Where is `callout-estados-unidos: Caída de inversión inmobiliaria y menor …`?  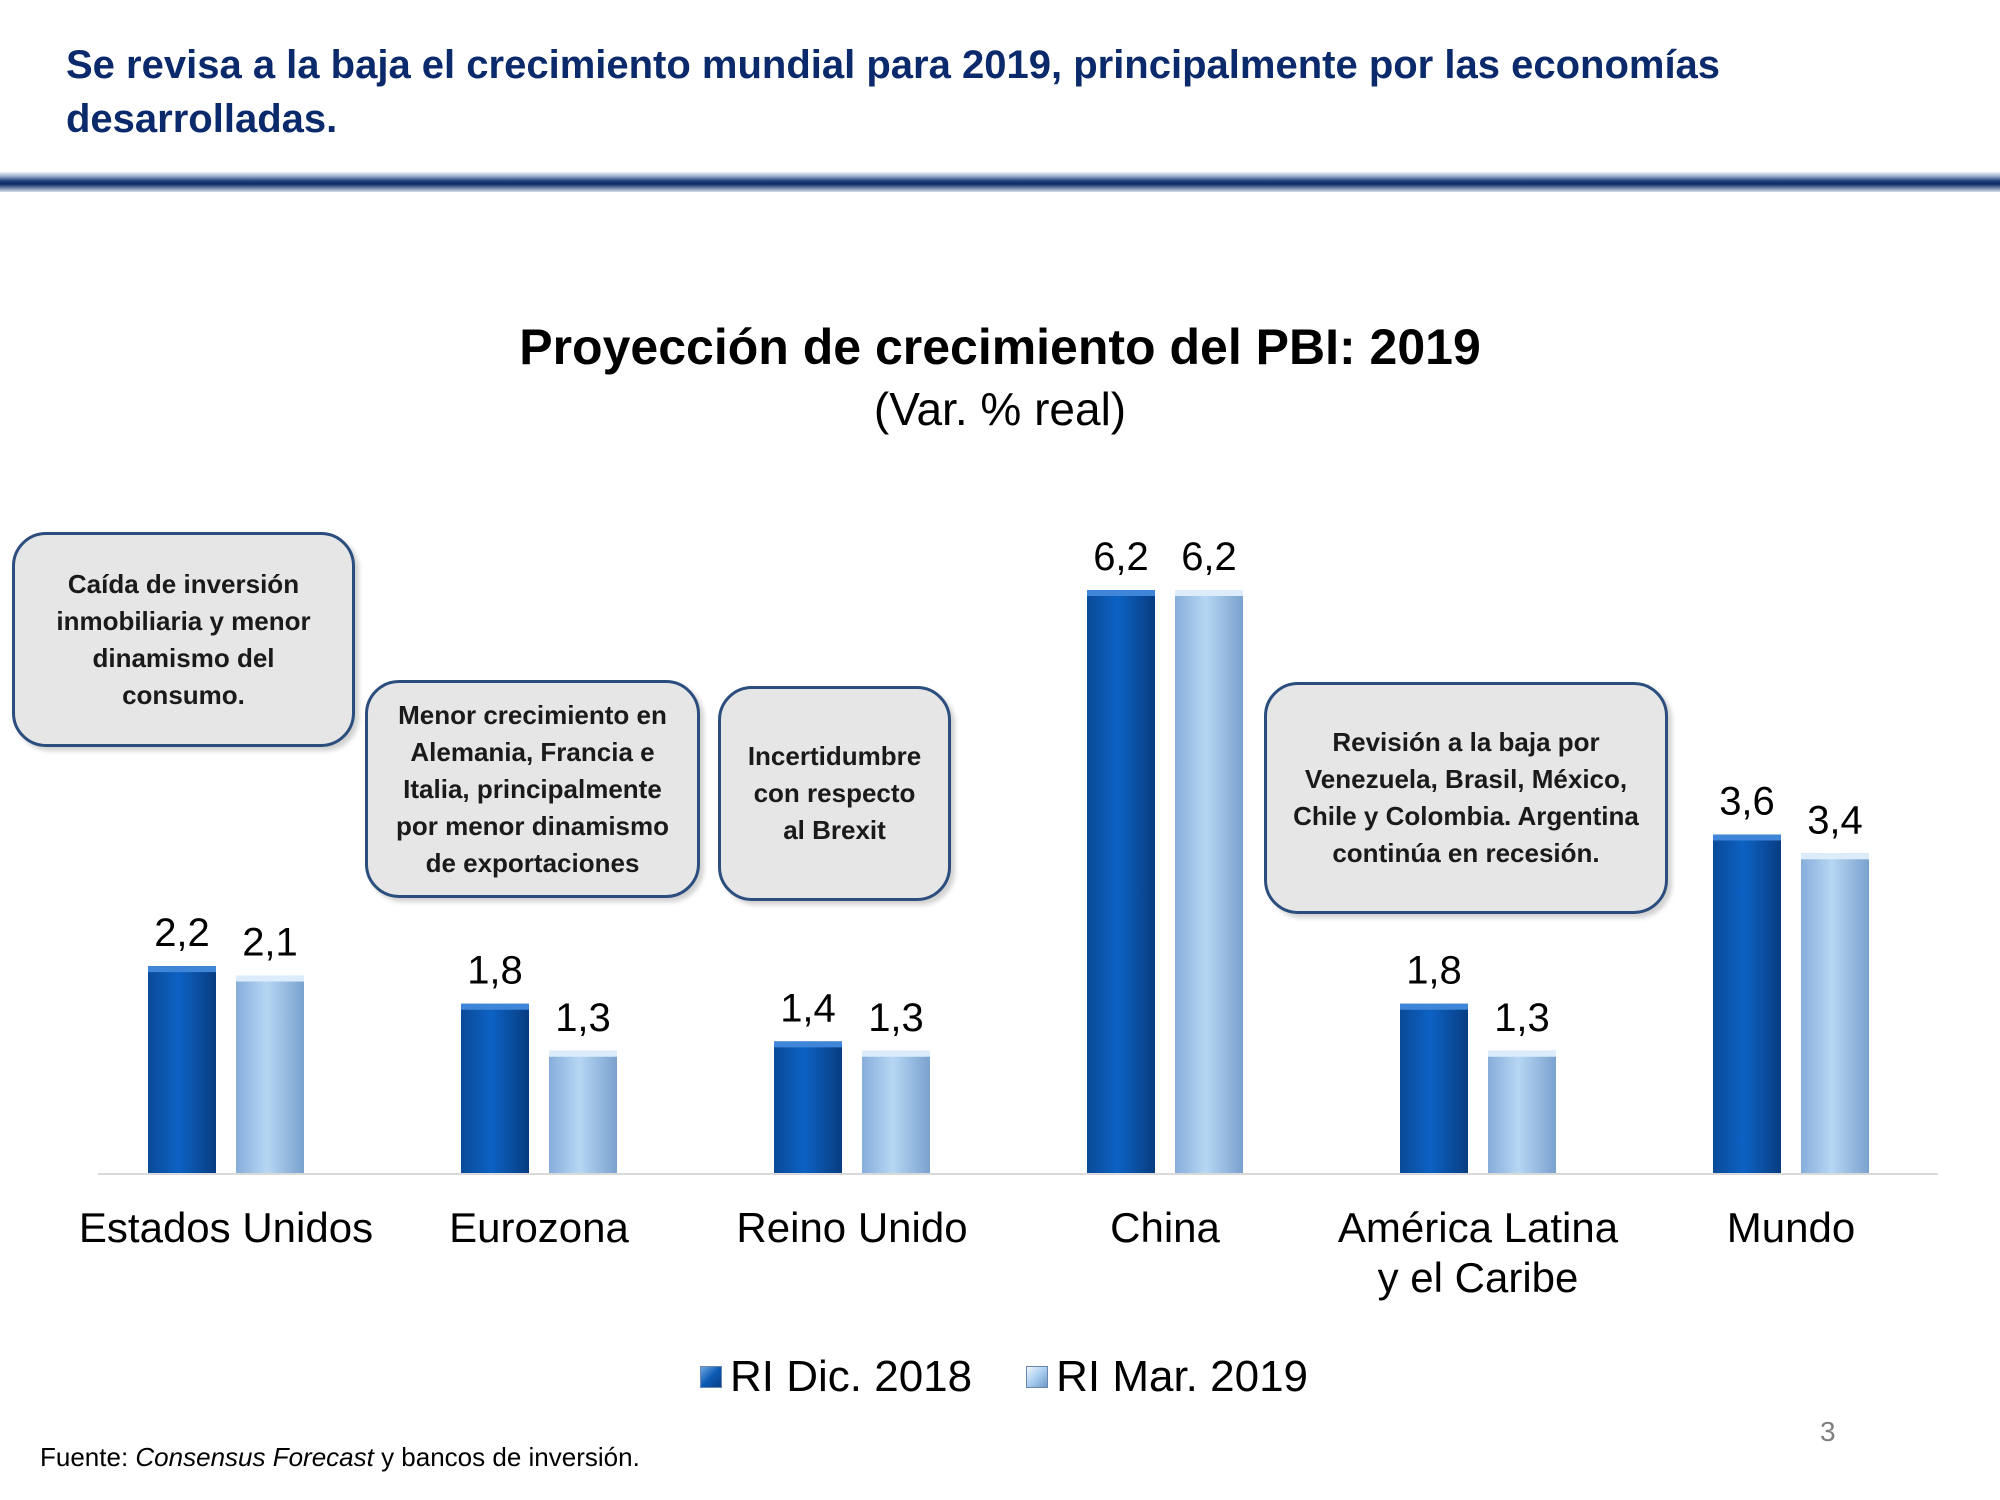
callout-estados-unidos: Caída de inversión inmobiliaria y menor … is located at coordinates (183, 639).